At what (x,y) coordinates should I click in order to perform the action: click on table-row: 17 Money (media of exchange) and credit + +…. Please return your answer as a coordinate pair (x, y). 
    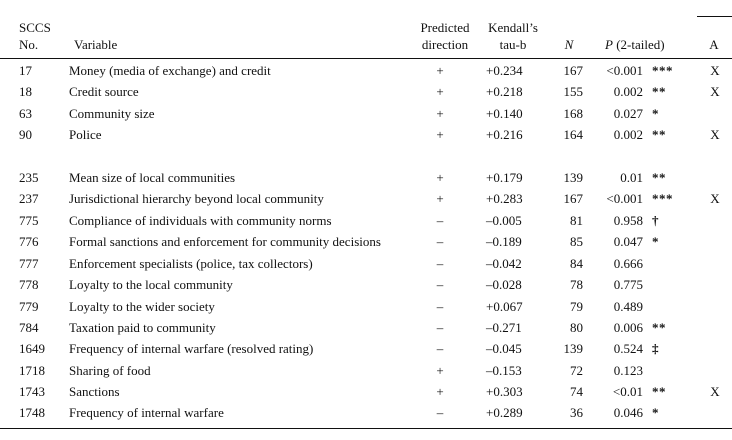
    Looking at the image, I should click on (366, 70).